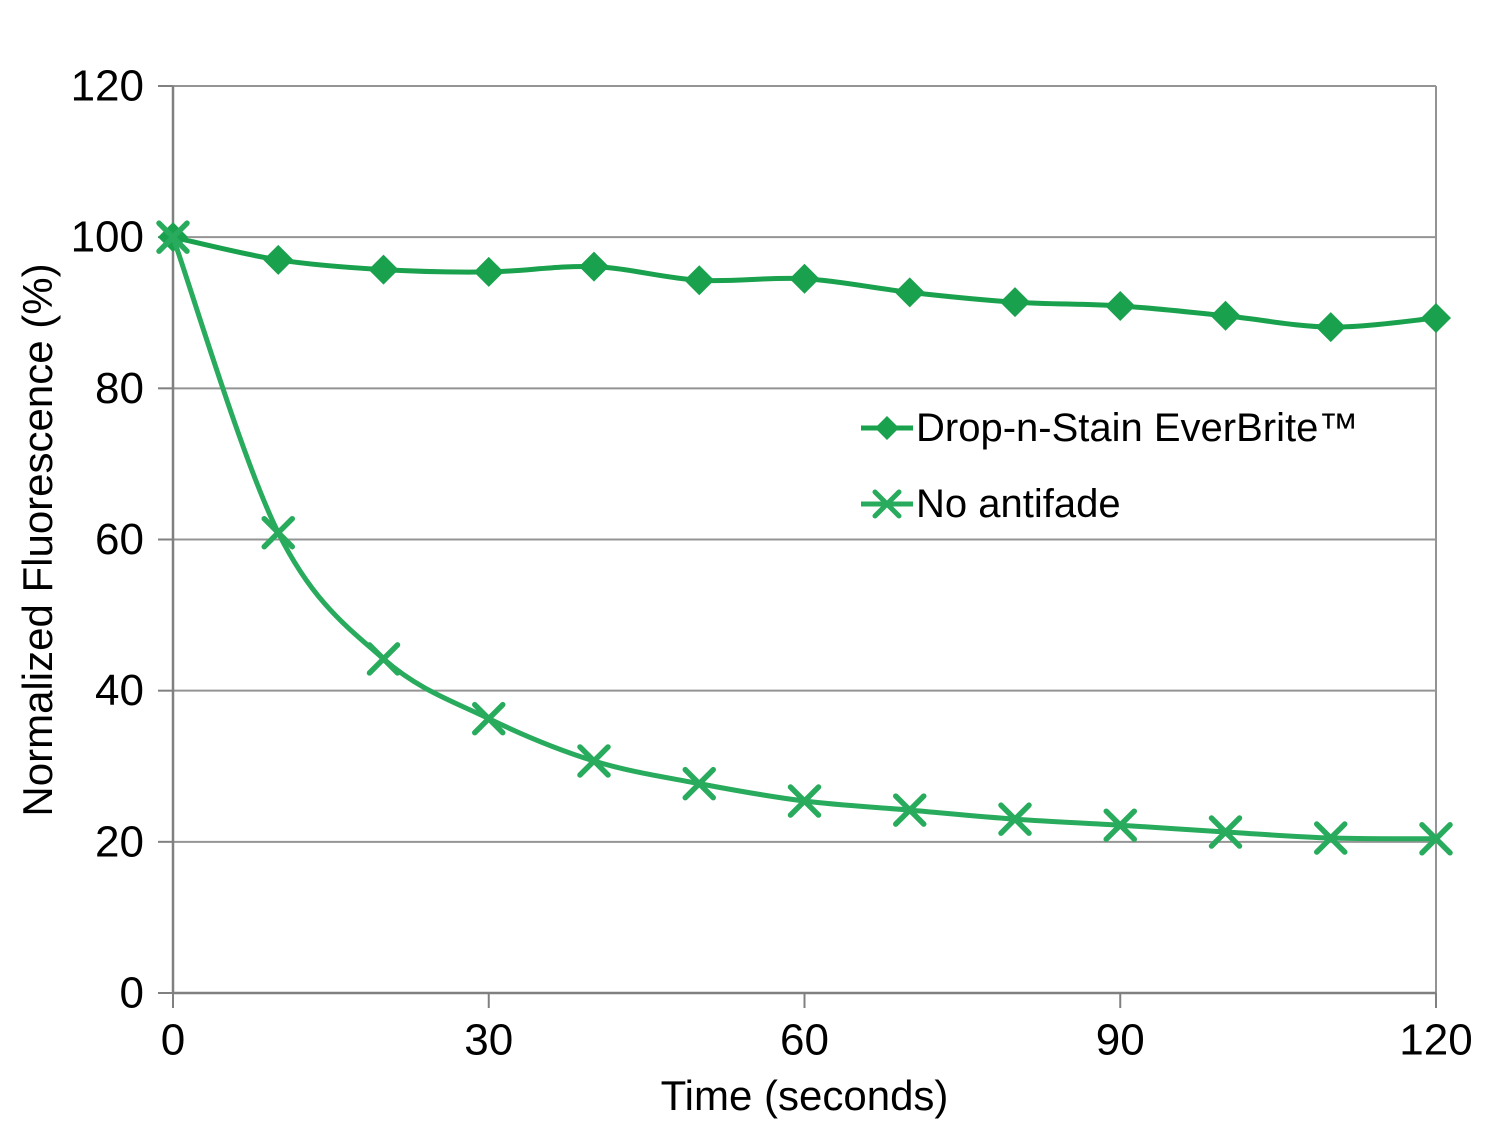  I want to click on legend: Drop-n-Stain EverBrite™ No antifade, so click(1109, 480).